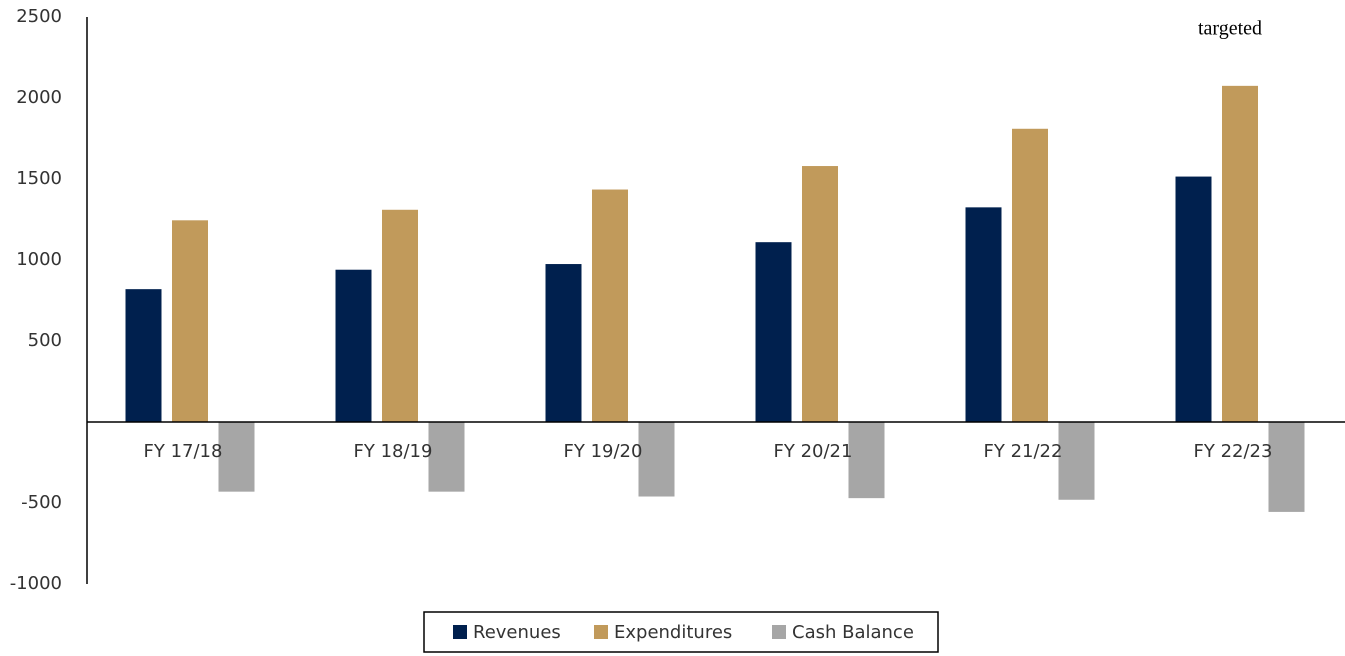 The width and height of the screenshot is (1345, 656). I want to click on legend-label: Expenditures, so click(673, 632).